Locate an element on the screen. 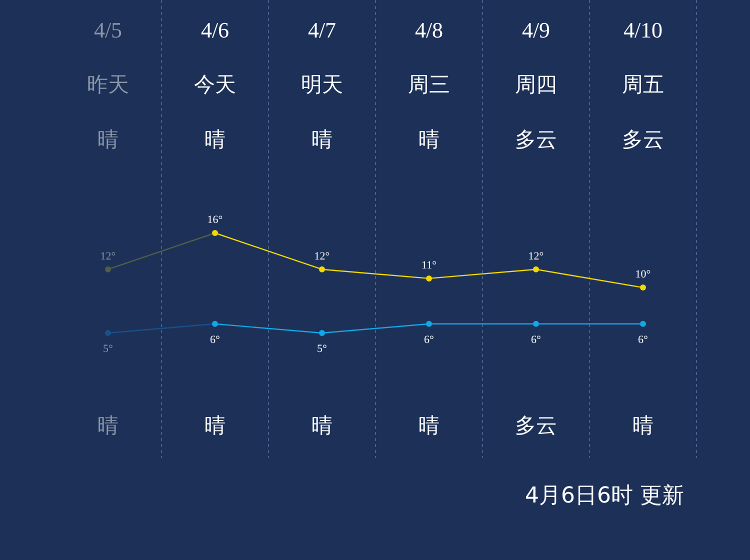 The height and width of the screenshot is (560, 750). x-tick-label: 4/7 is located at coordinates (322, 30).